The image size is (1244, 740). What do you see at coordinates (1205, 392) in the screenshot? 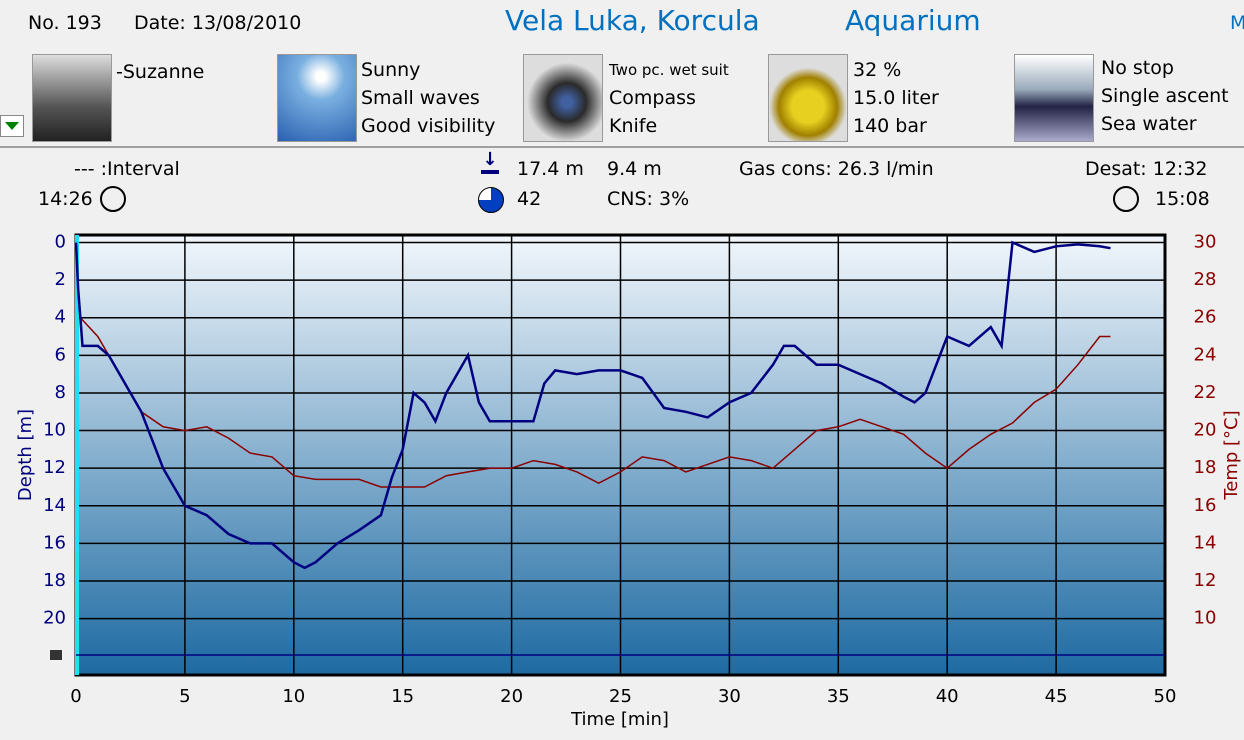
I see `y2-tick-label: 22` at bounding box center [1205, 392].